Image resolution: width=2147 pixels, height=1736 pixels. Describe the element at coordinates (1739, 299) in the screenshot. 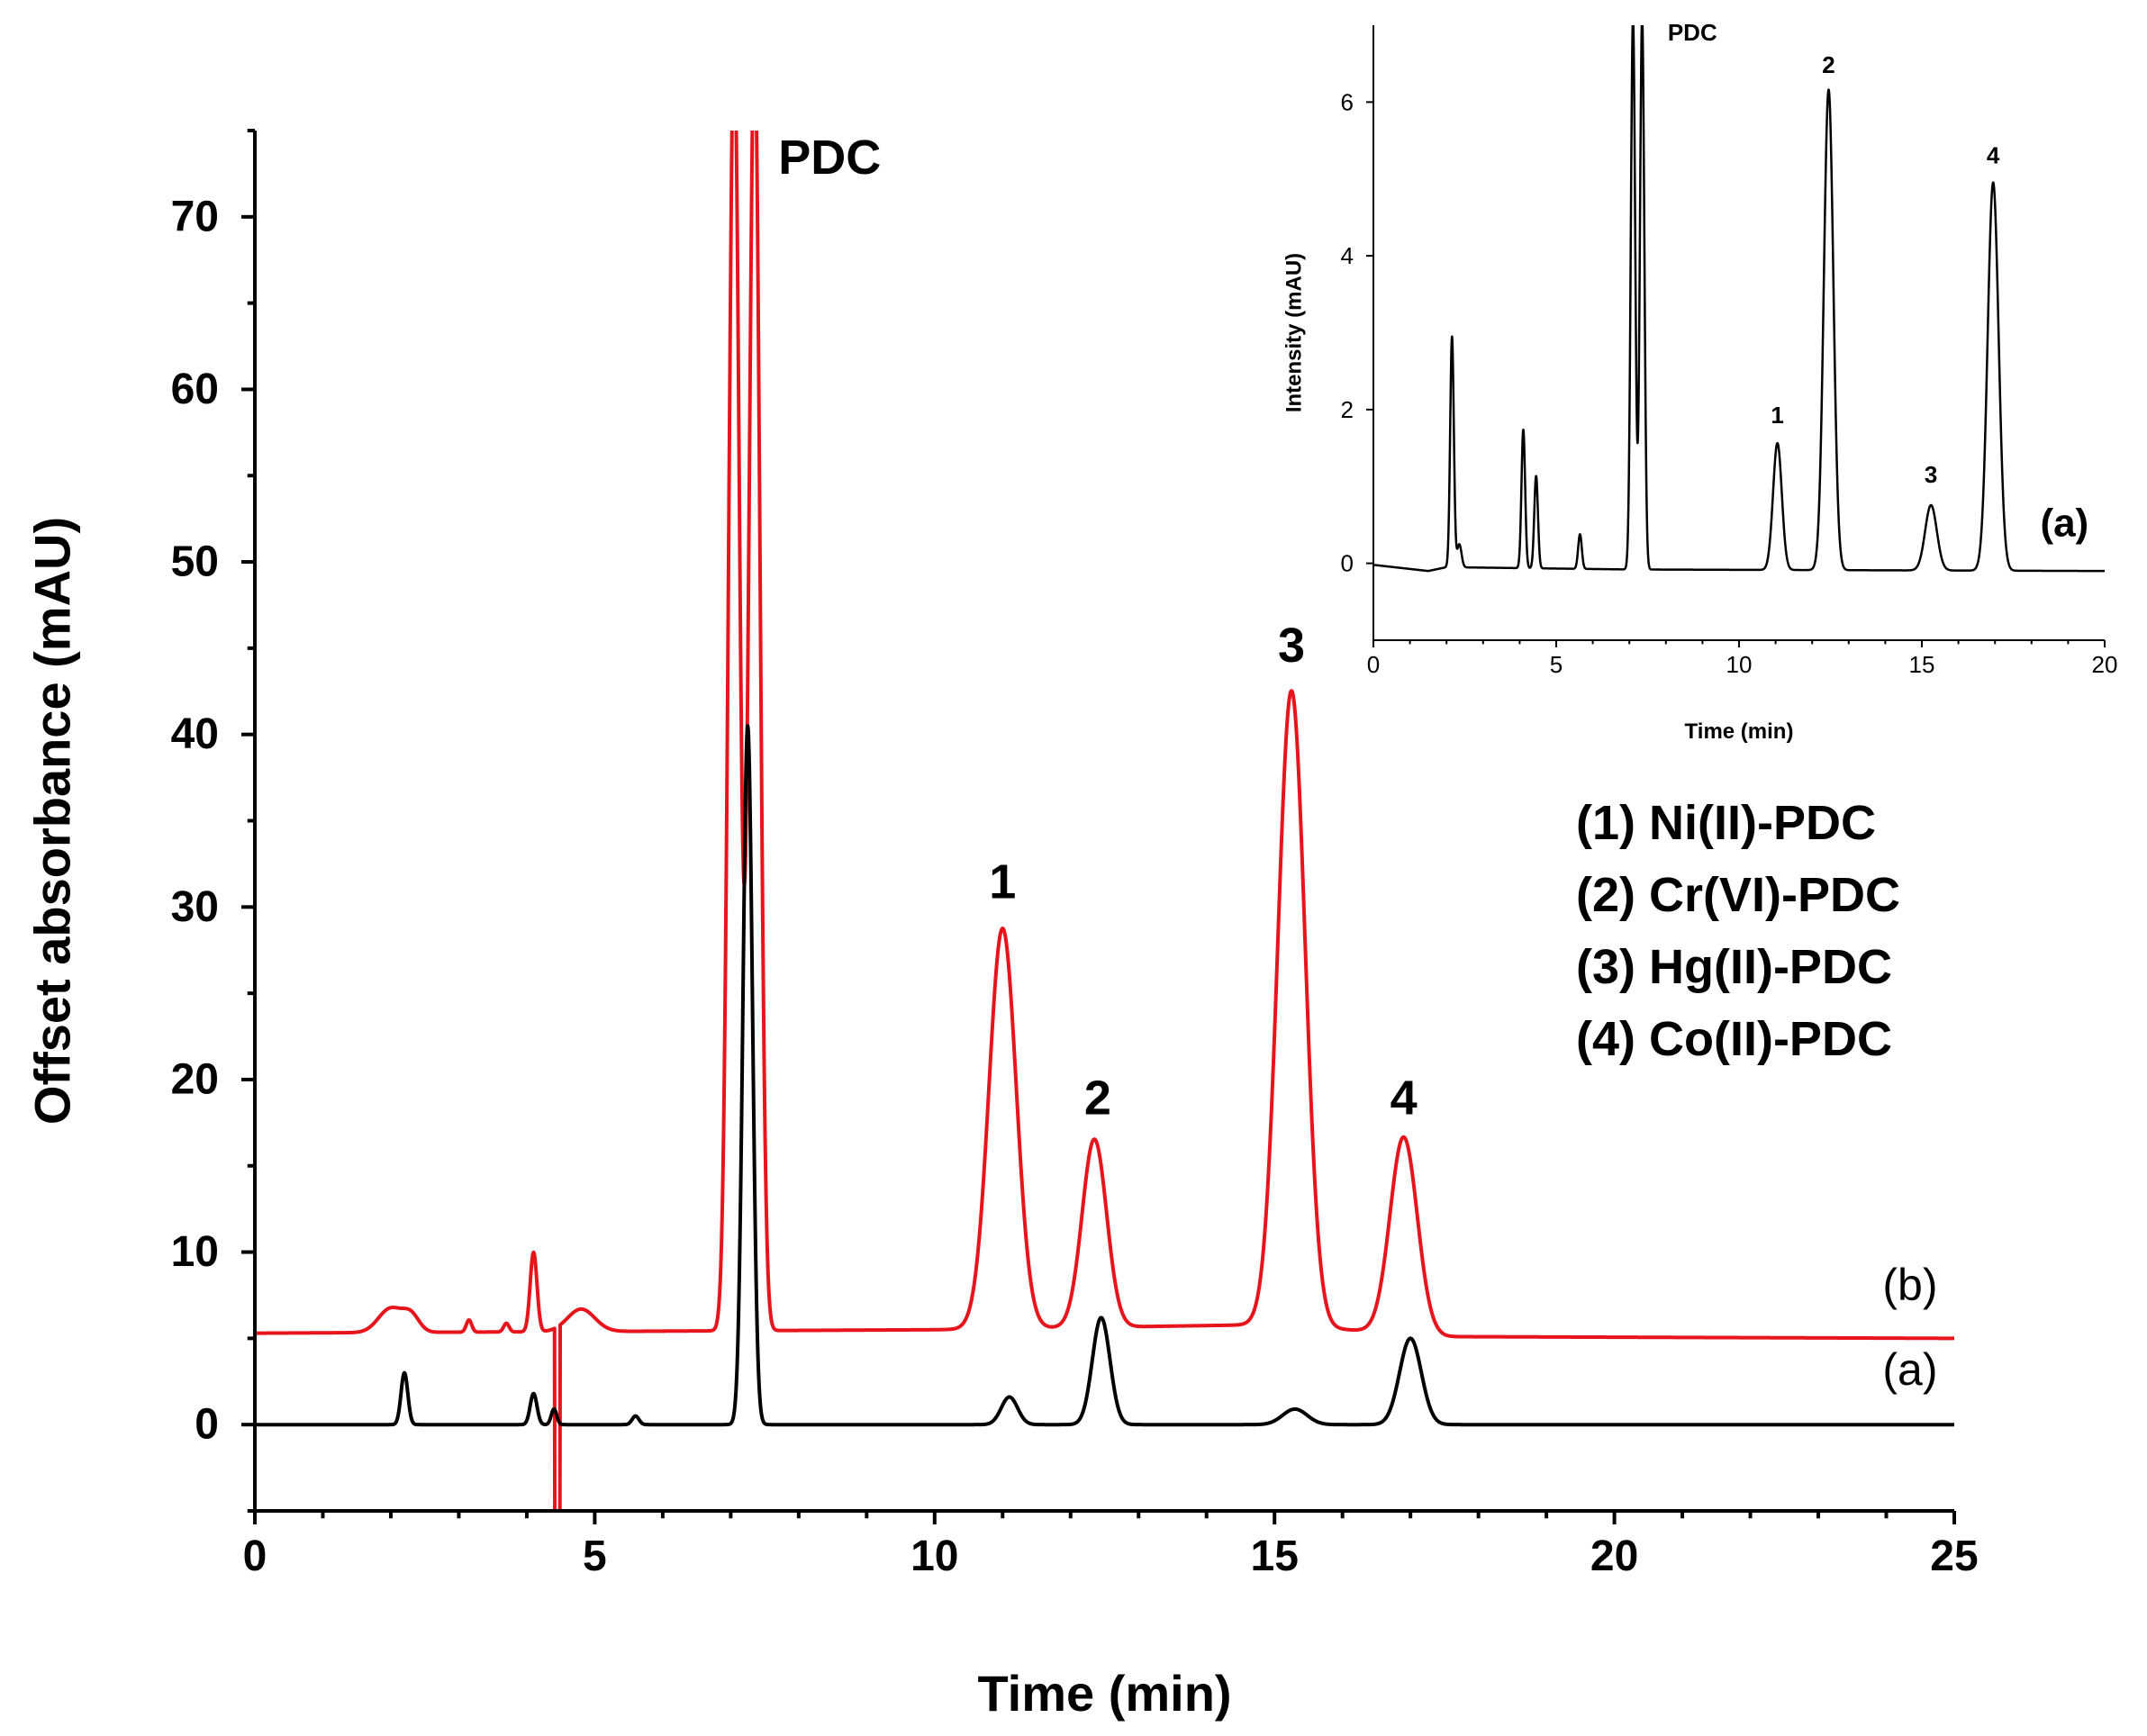

I see `series-line-a` at that location.